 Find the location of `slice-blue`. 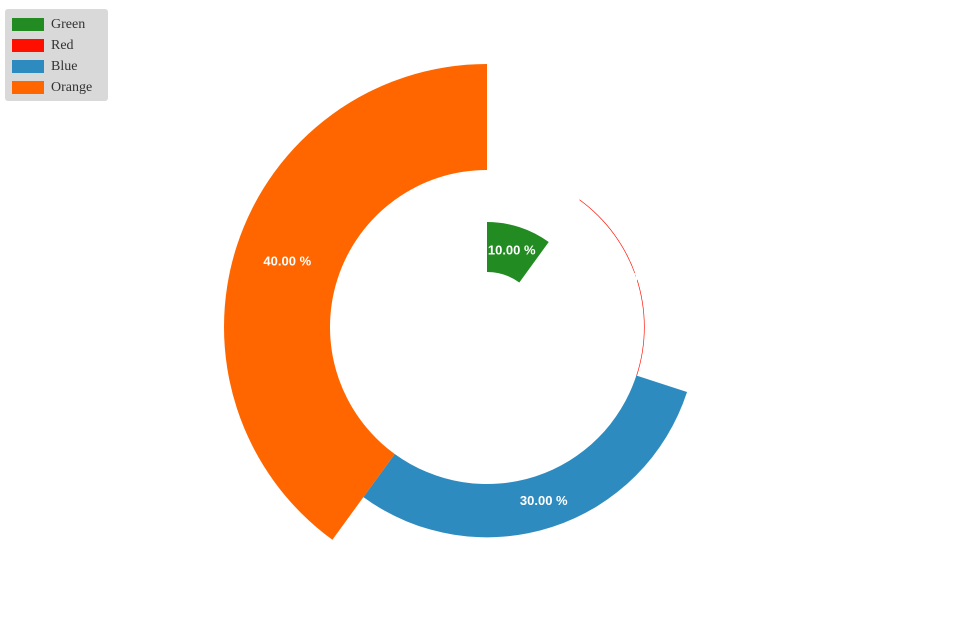

slice-blue is located at coordinates (525, 456).